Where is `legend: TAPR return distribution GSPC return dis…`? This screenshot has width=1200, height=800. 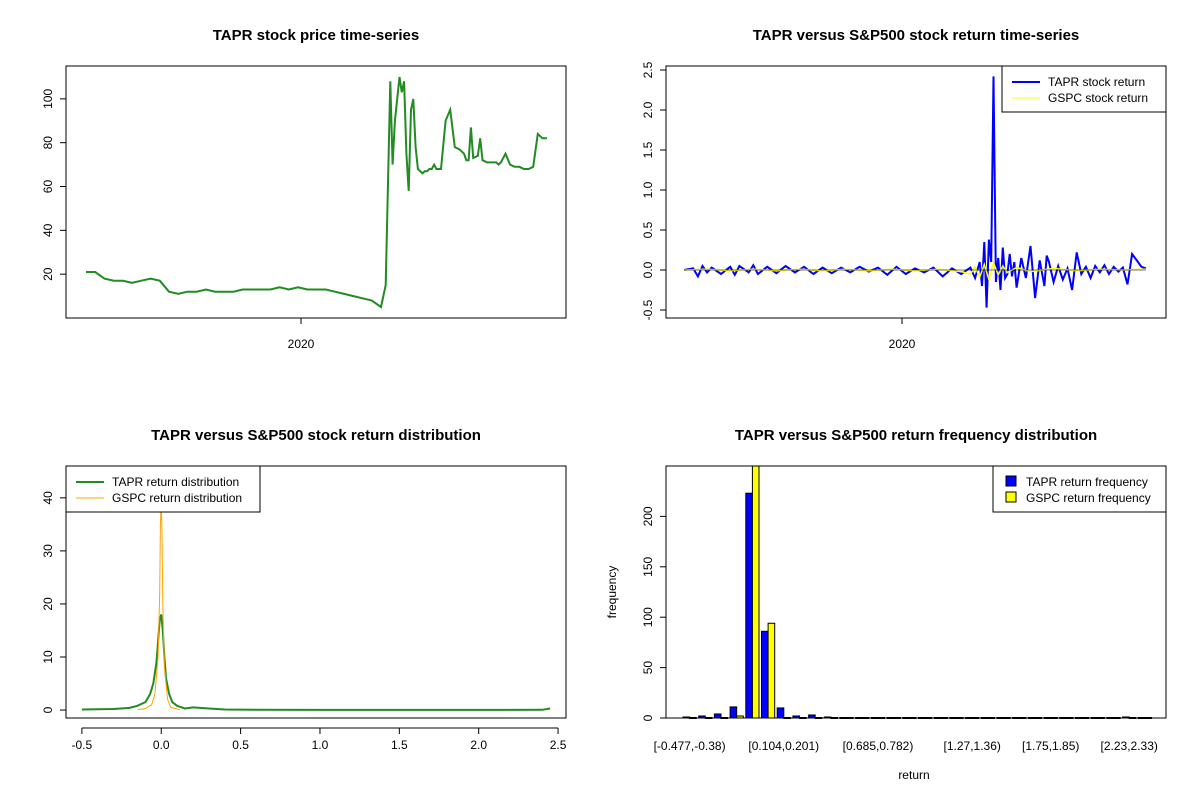 legend: TAPR return distribution GSPC return dis… is located at coordinates (163, 489).